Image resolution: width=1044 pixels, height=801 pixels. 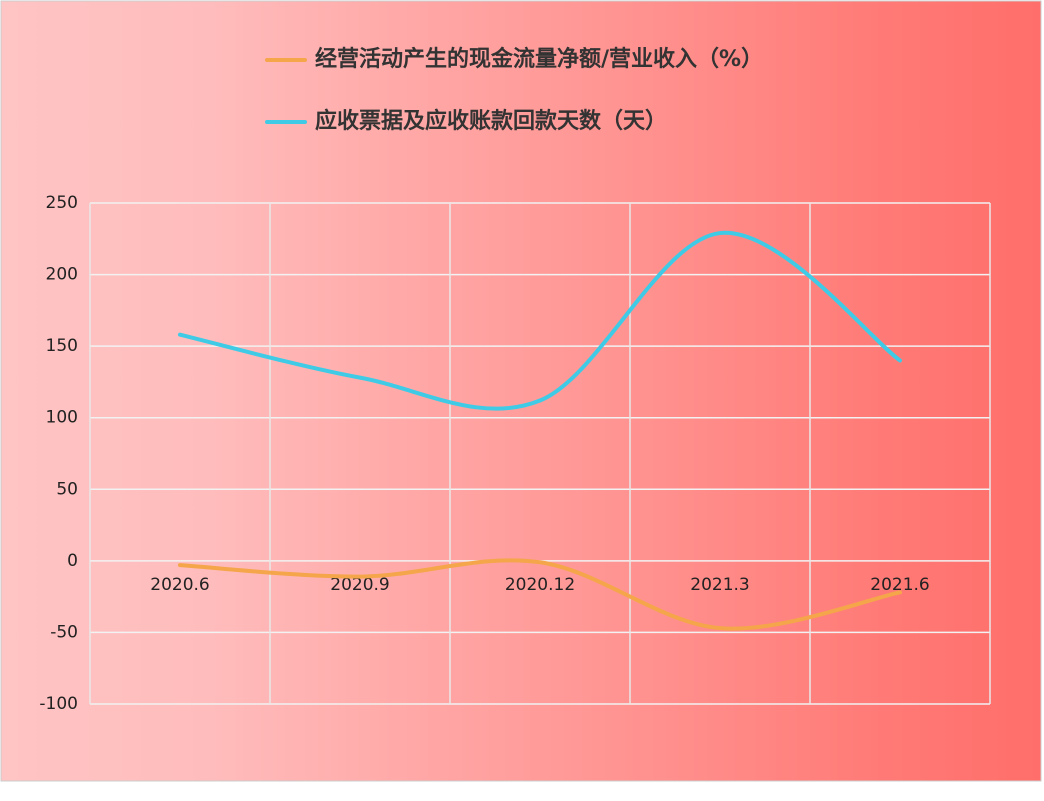 I want to click on y-tick-label: 150, so click(x=62, y=346).